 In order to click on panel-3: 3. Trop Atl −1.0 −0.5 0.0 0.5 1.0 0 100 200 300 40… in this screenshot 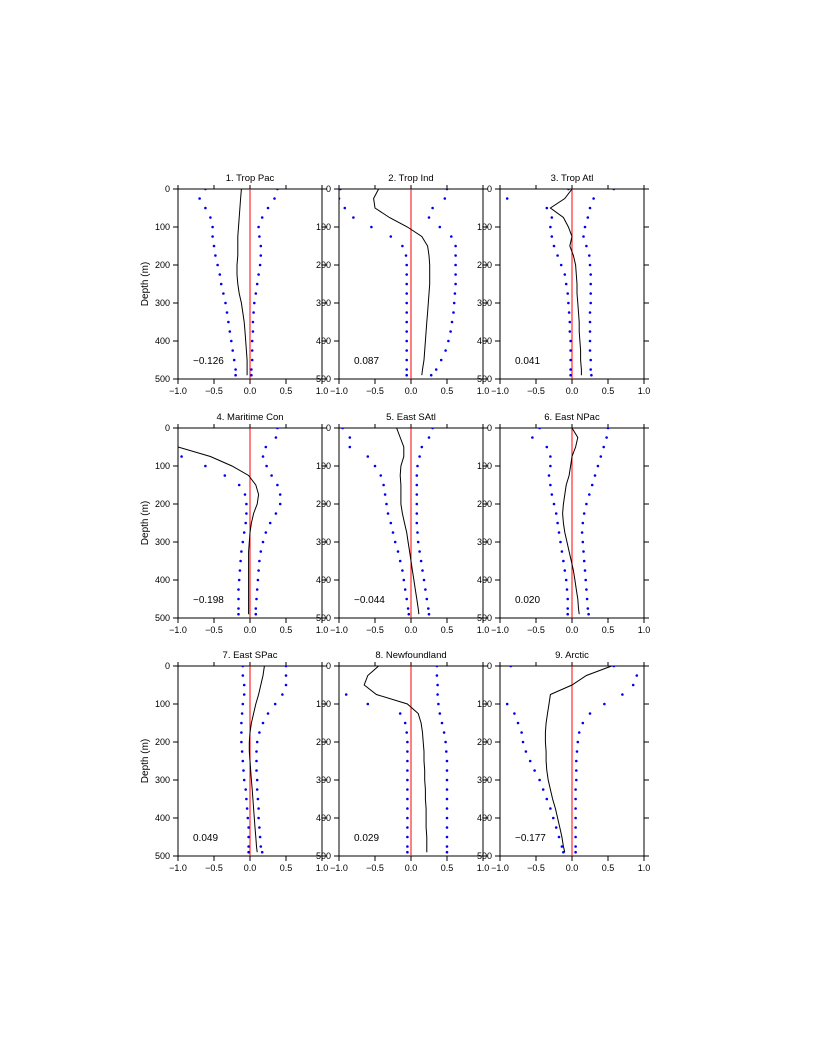, I will do `click(563, 284)`.